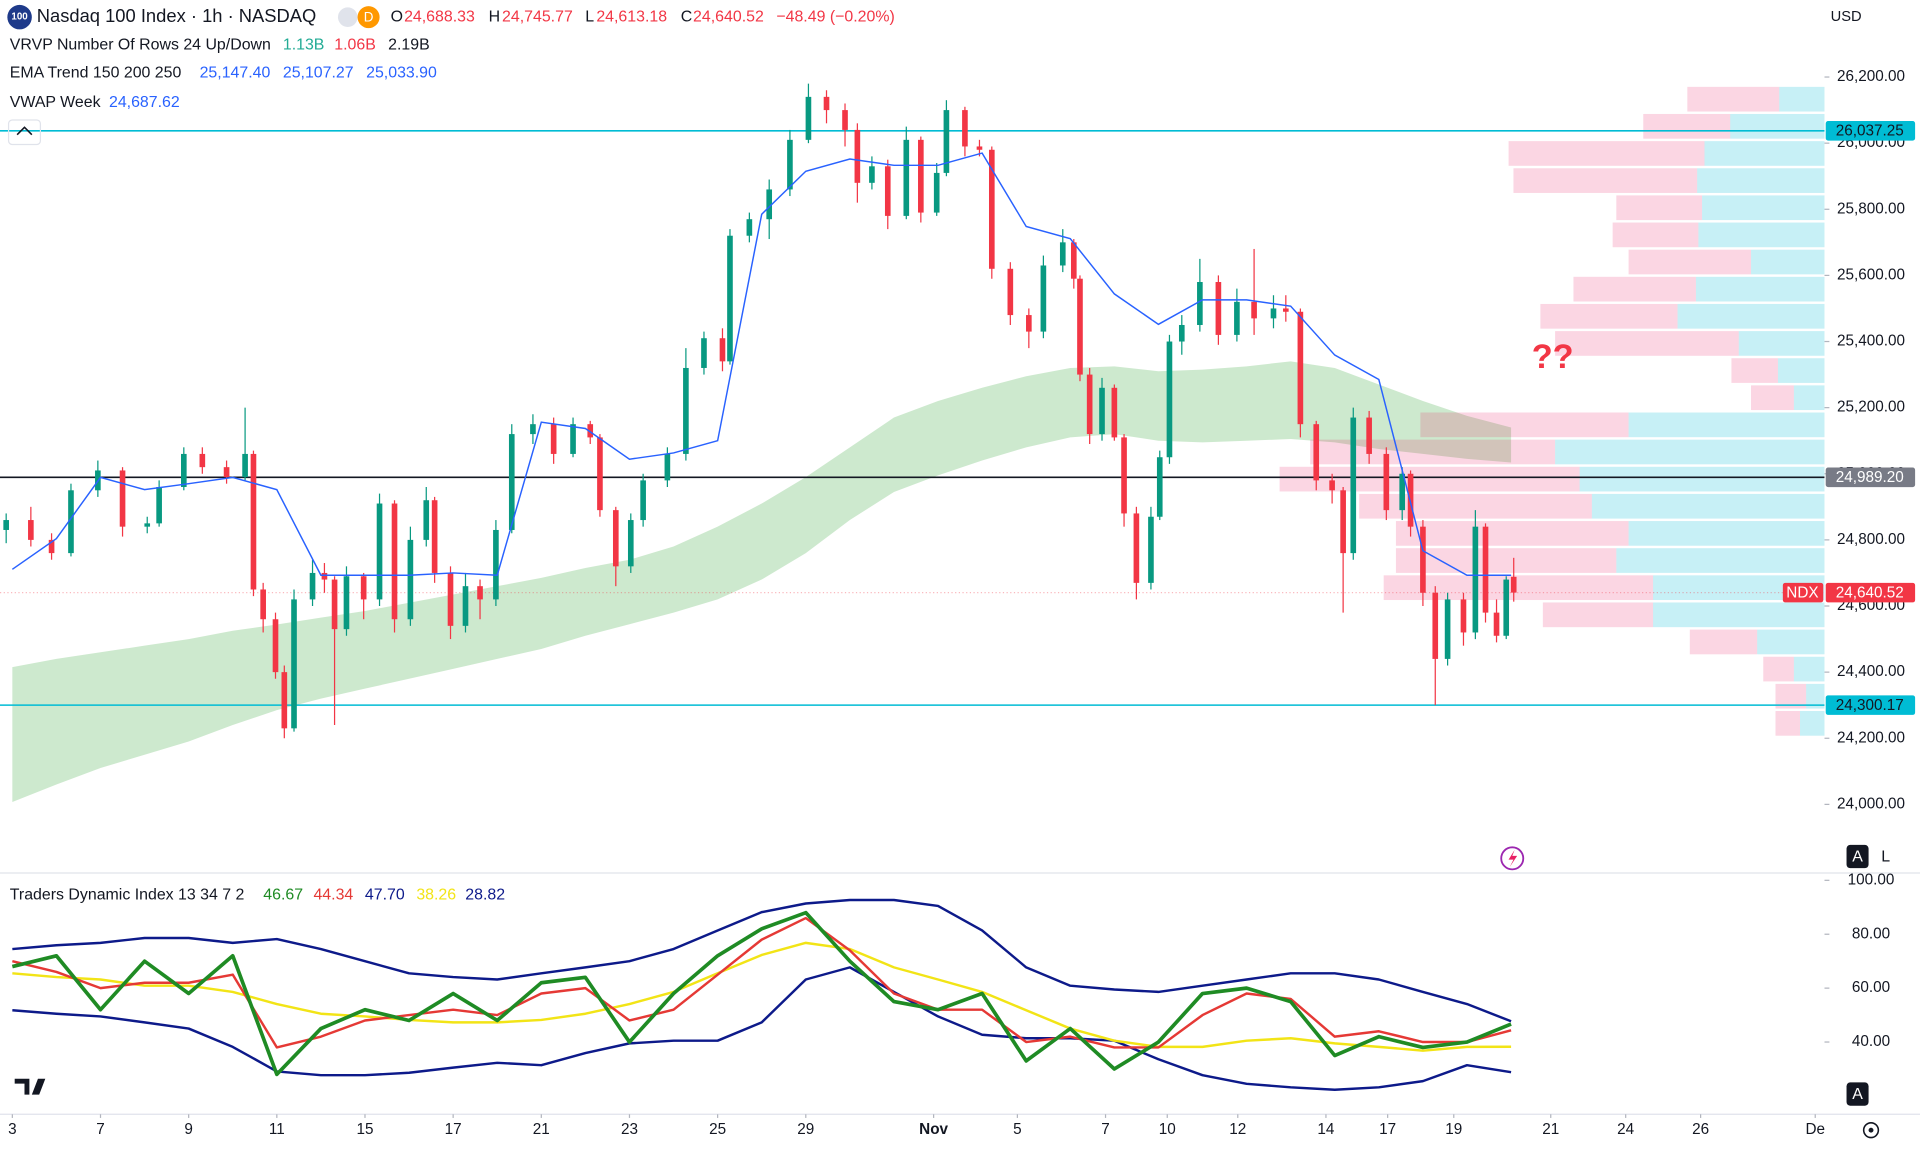 This screenshot has height=1151, width=1920. I want to click on tdi-line, so click(762, 1028).